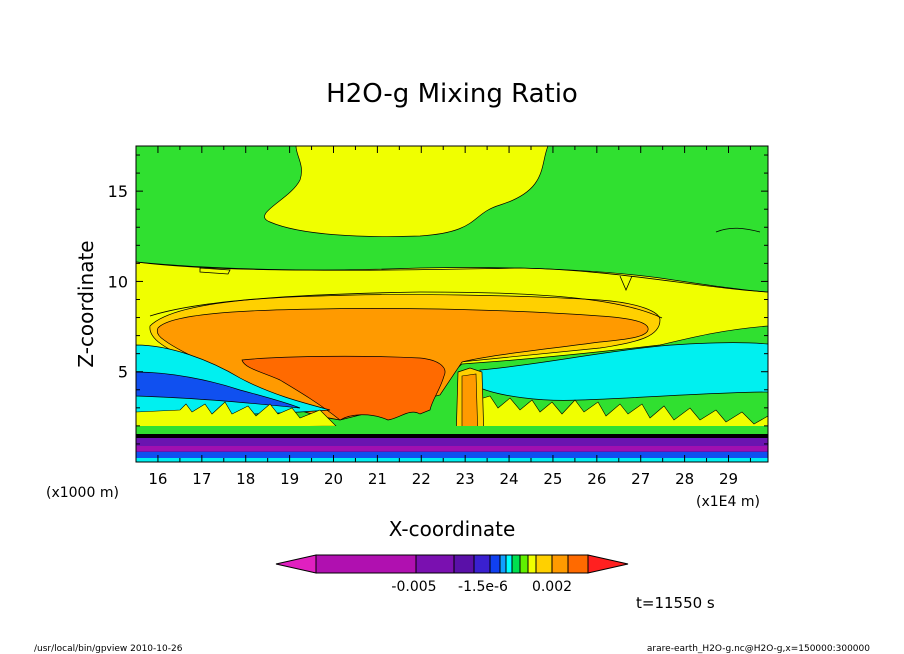 The width and height of the screenshot is (904, 654). I want to click on x-tick-label: 27, so click(640, 479).